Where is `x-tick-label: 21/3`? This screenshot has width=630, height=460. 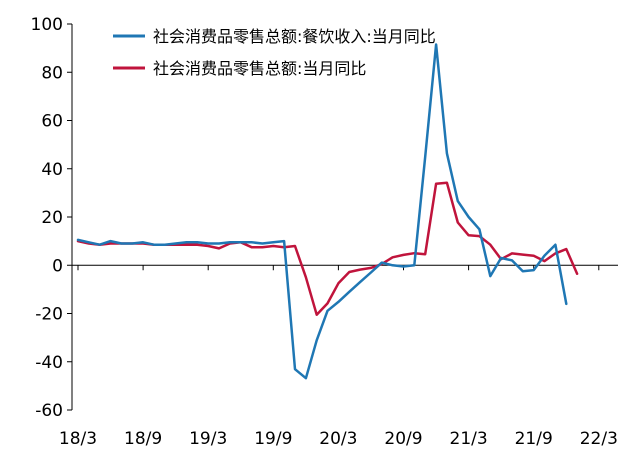 x-tick-label: 21/3 is located at coordinates (469, 439).